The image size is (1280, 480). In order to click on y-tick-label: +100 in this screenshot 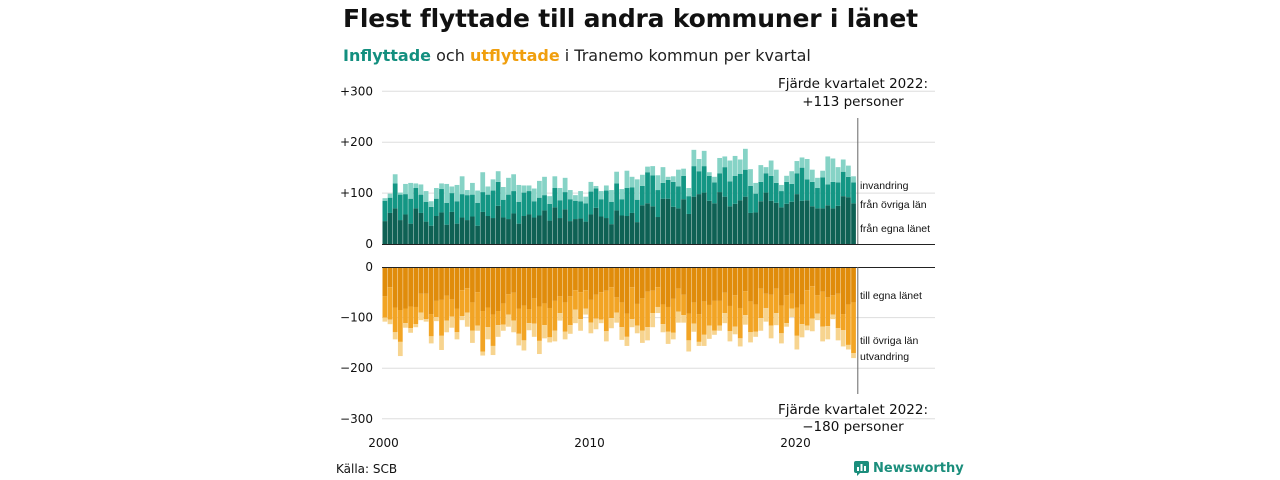, I will do `click(356, 193)`.